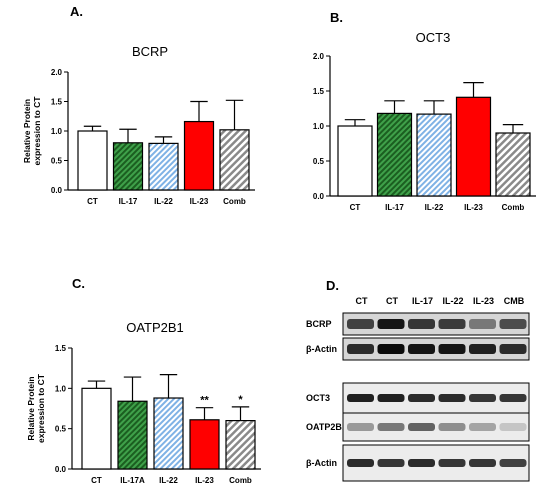  I want to click on x-tick-label: IL-17A, so click(132, 480).